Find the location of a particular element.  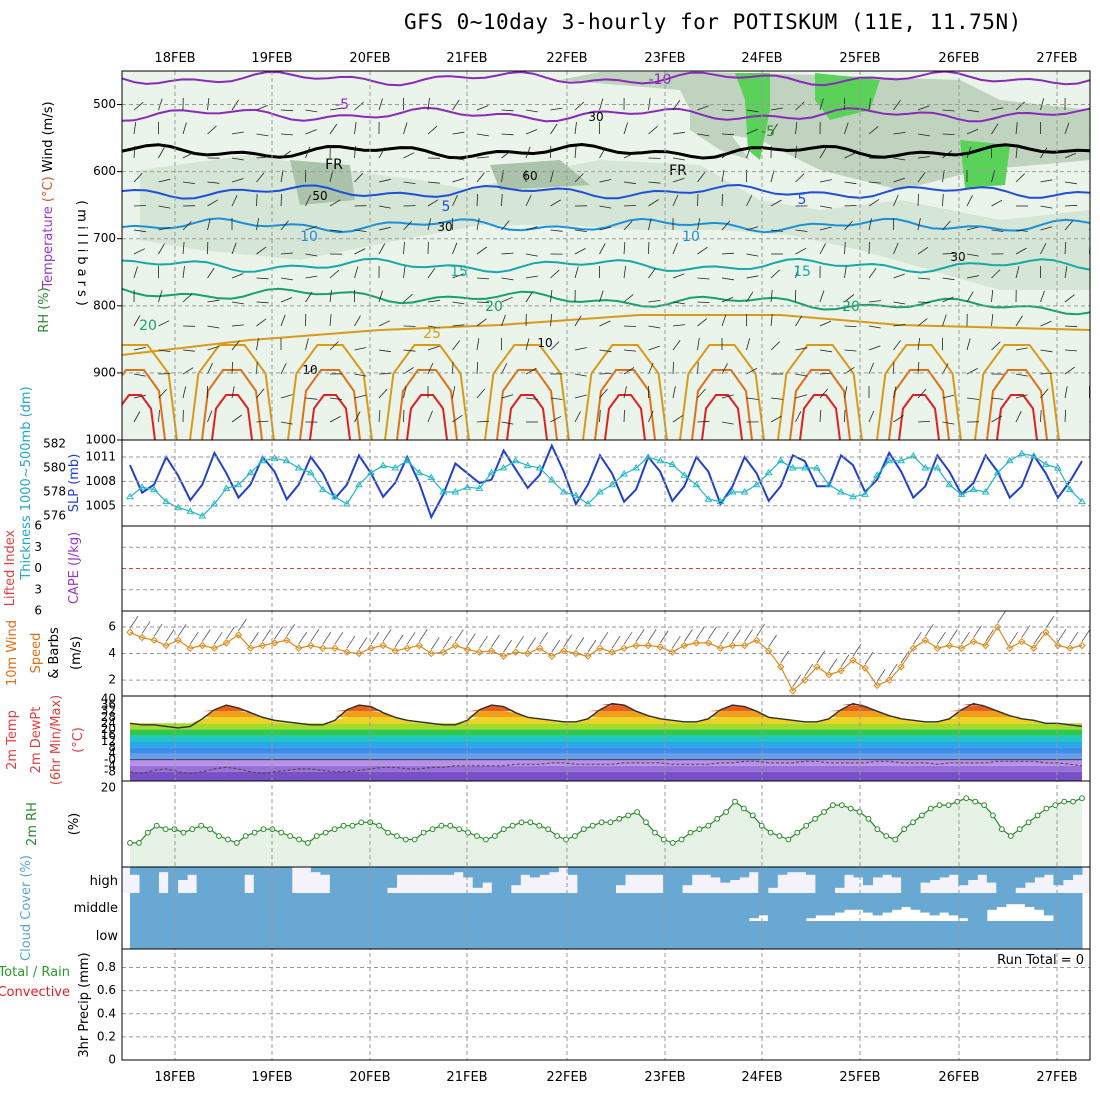

isotherm-label: 10 is located at coordinates (691, 237).